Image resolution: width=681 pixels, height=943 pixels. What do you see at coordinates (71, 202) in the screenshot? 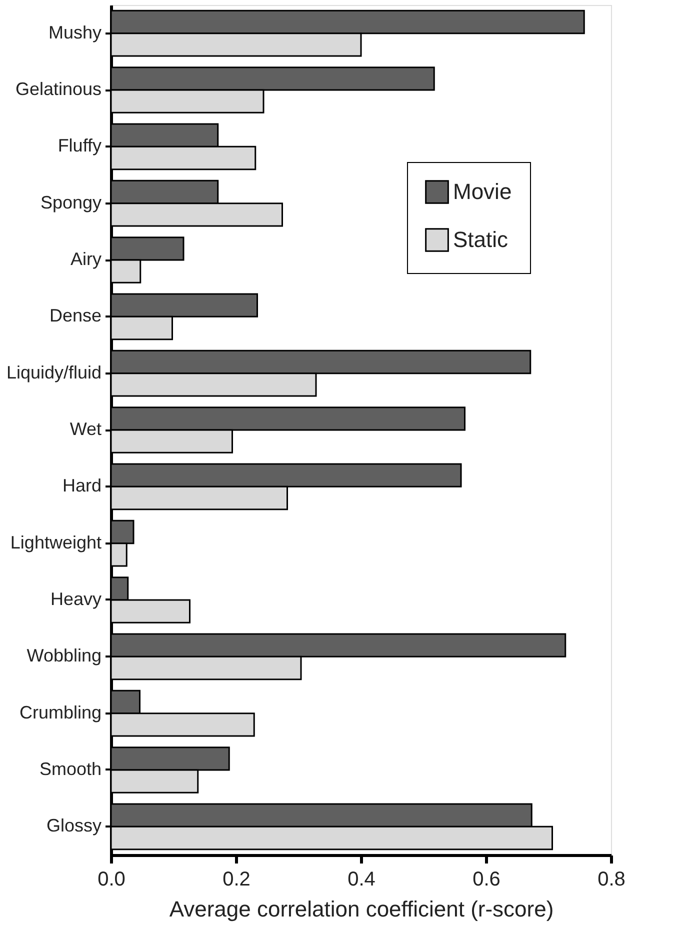
I see `y-tick-label: Spongy` at bounding box center [71, 202].